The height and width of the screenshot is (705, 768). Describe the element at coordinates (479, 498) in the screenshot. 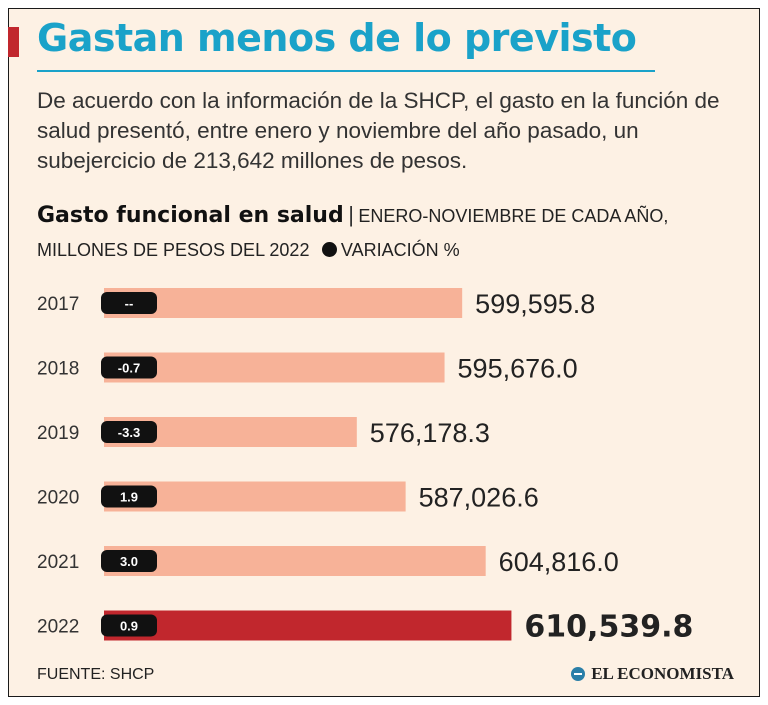

I see `value-label: 587,026.6` at that location.